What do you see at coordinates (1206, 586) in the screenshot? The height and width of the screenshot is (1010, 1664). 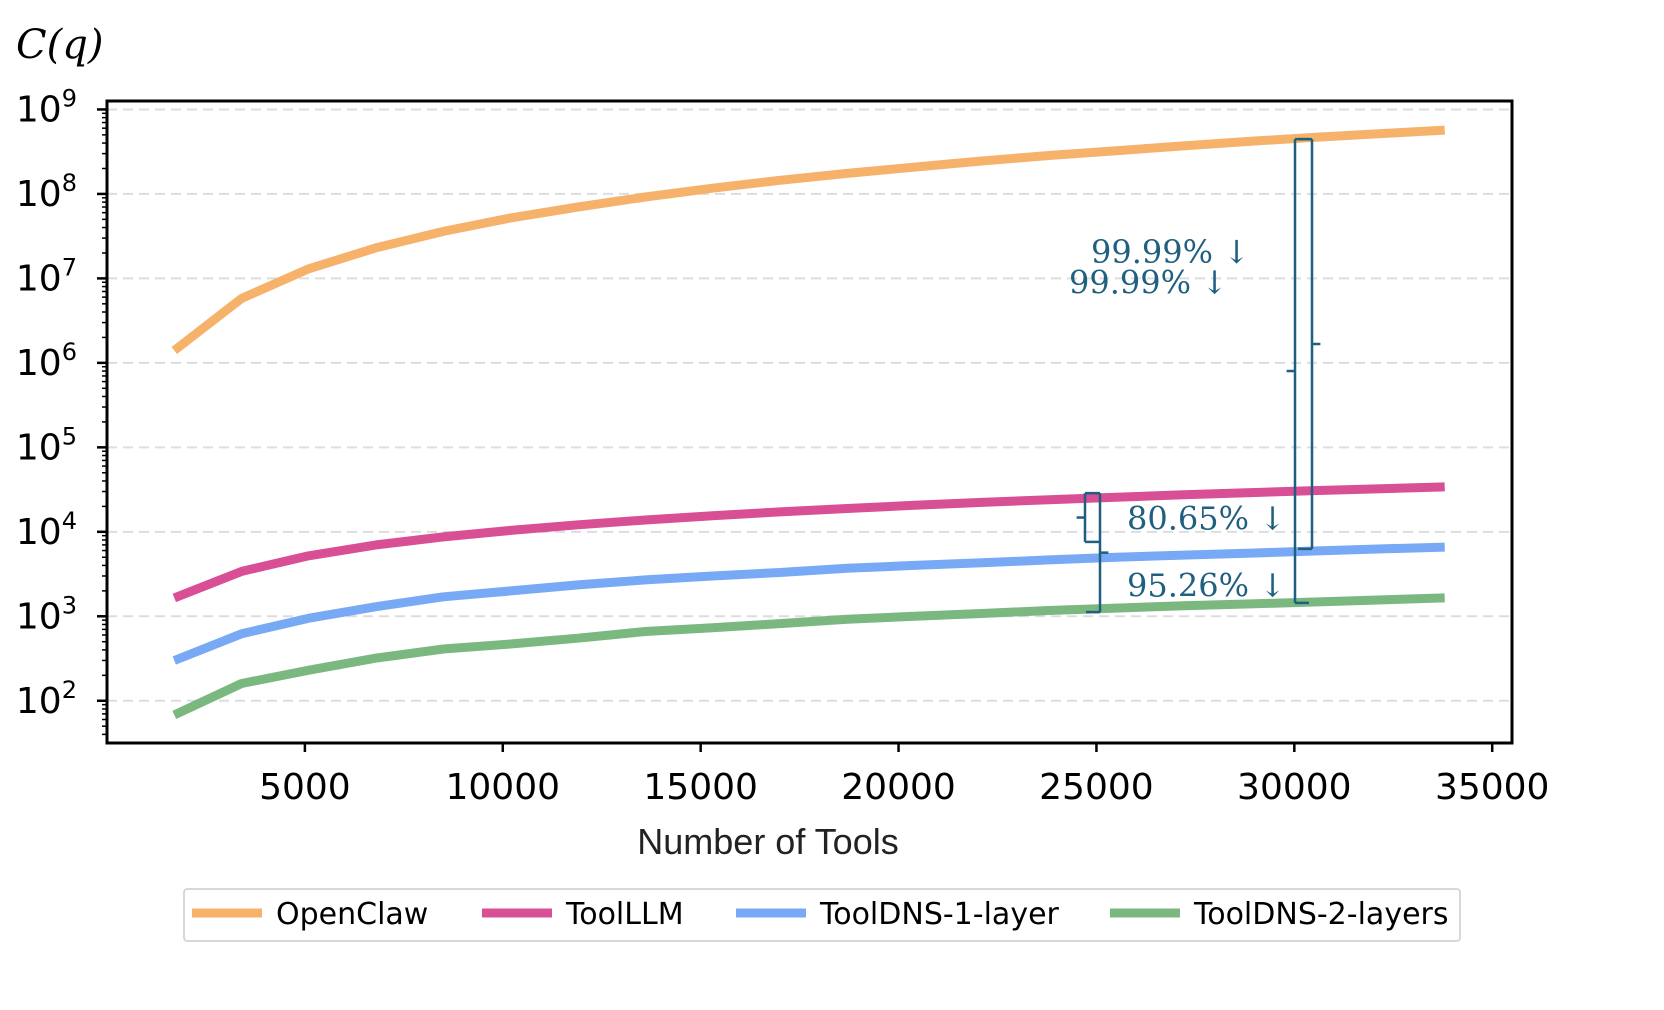 I see `annotation-label-toolllm-vs-2layers: 95.26% ↓` at bounding box center [1206, 586].